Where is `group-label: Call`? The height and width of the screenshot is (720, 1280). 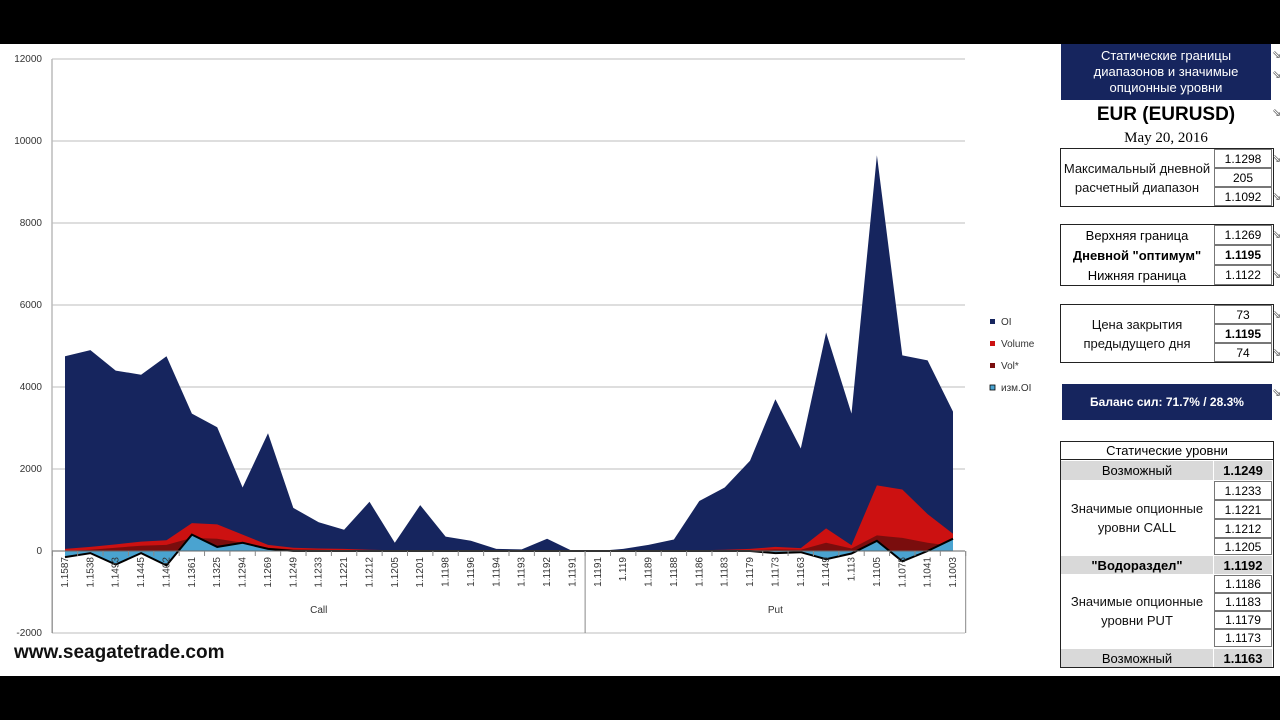
group-label: Call is located at coordinates (318, 610).